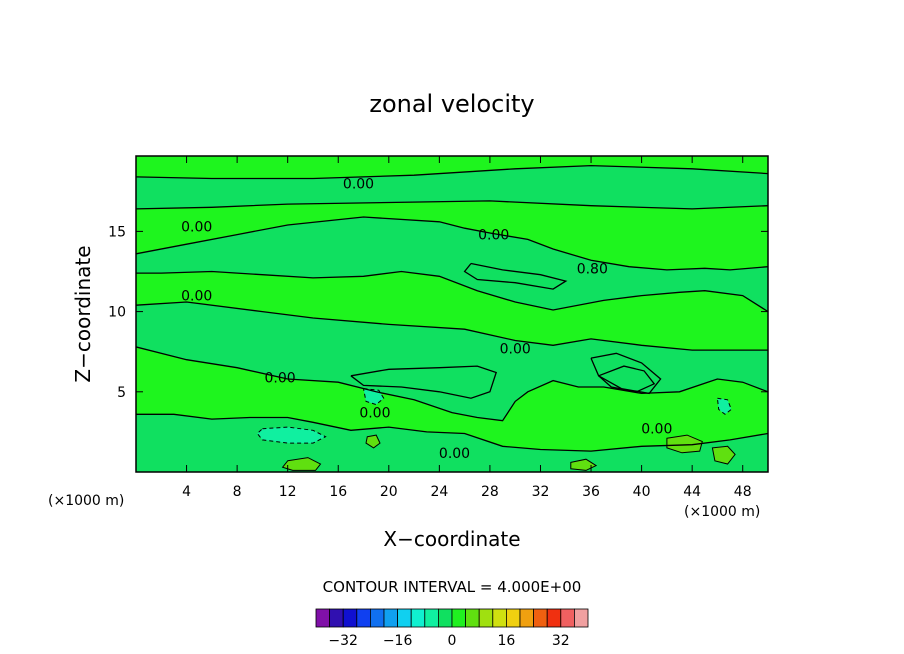  What do you see at coordinates (642, 492) in the screenshot?
I see `x-tick-label: 40` at bounding box center [642, 492].